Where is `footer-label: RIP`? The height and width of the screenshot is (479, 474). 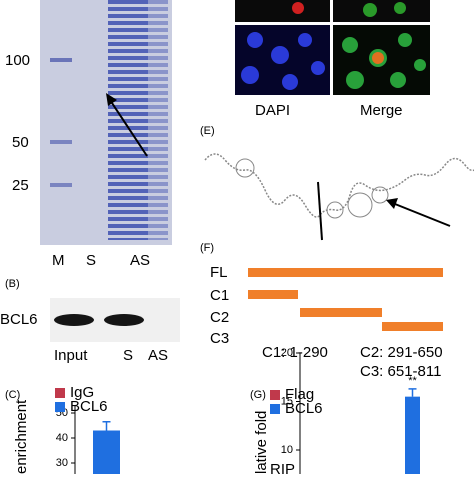
footer-label: RIP is located at coordinates (282, 467).